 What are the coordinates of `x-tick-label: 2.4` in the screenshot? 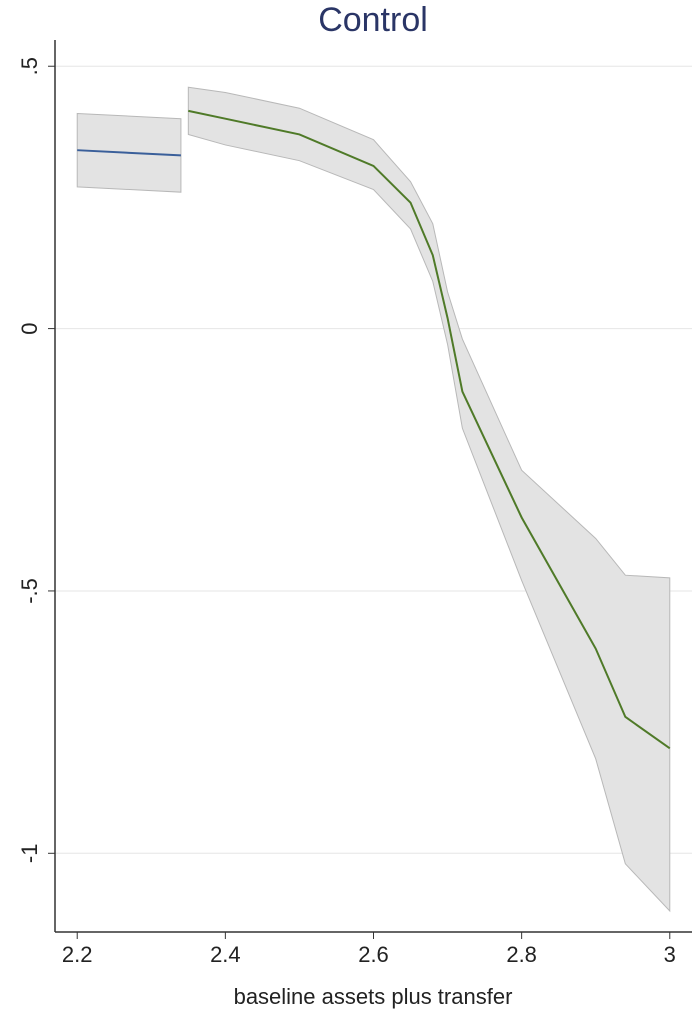 It's located at (225, 954).